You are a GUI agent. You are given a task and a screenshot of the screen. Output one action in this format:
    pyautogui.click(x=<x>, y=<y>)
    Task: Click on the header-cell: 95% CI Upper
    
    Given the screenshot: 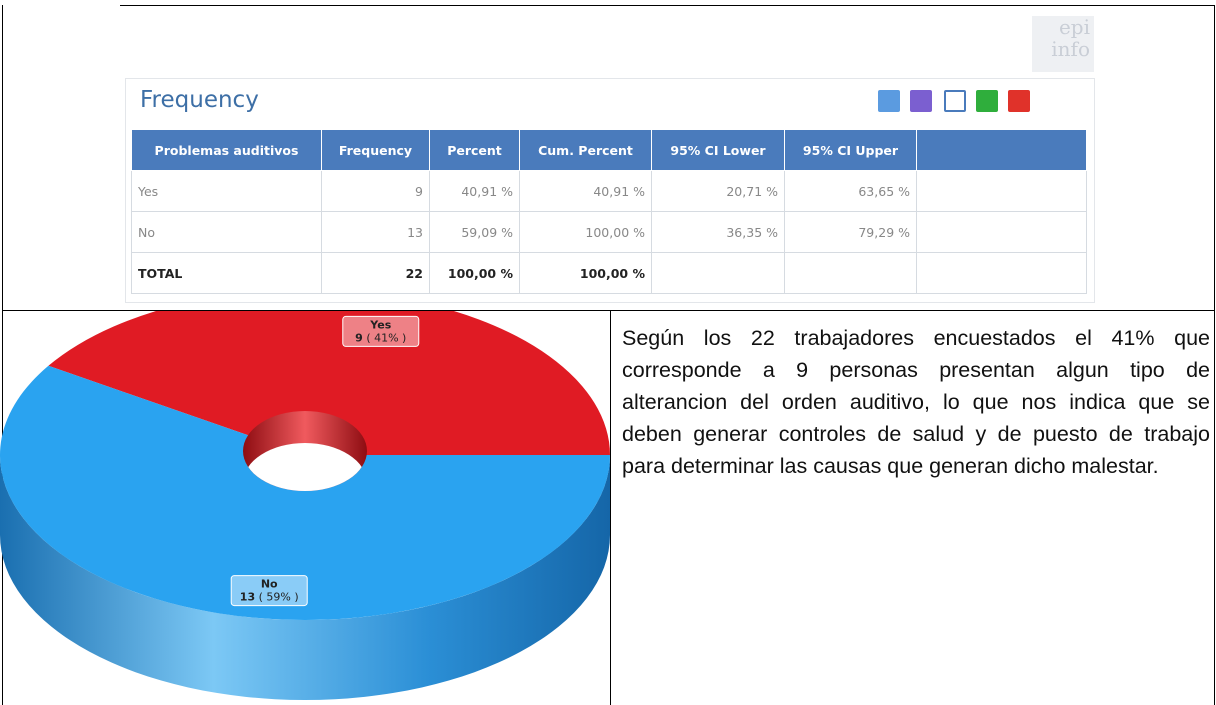 What is the action you would take?
    pyautogui.click(x=850, y=150)
    